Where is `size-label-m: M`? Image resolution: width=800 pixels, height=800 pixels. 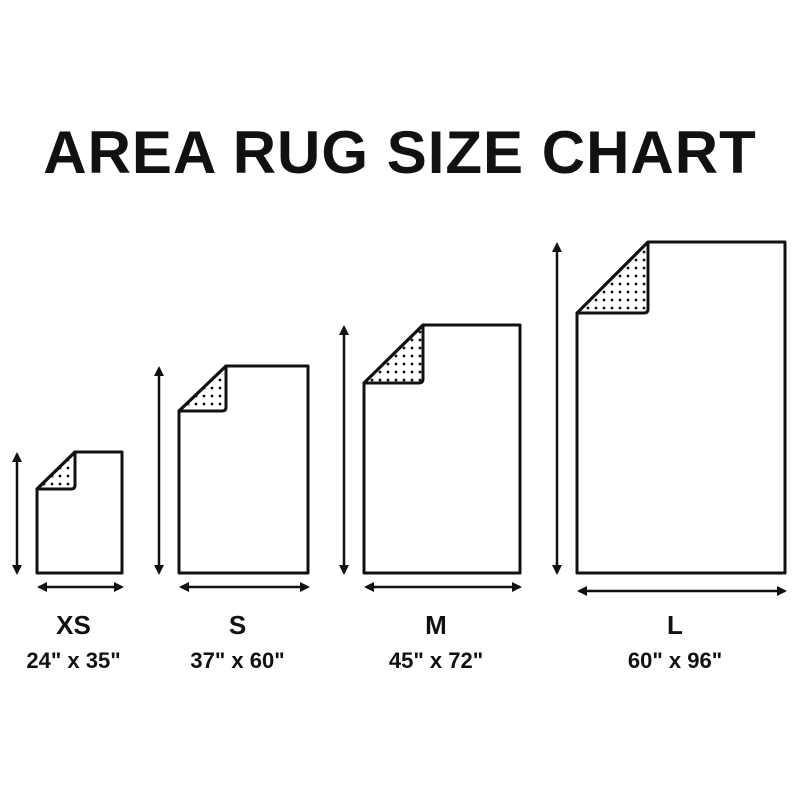 size-label-m: M is located at coordinates (436, 625).